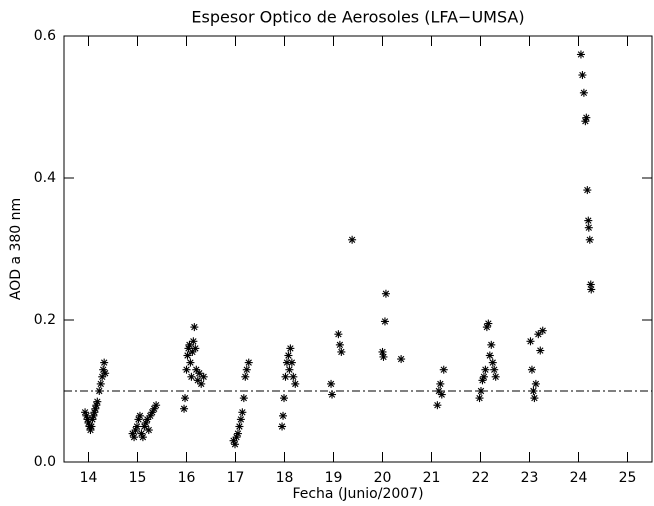 This screenshot has height=506, width=654. Describe the element at coordinates (236, 478) in the screenshot. I see `x-tick-label: 17` at that location.